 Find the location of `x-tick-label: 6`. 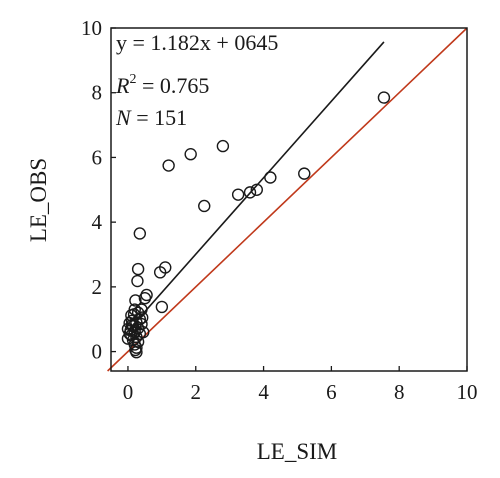

x-tick-label: 6 is located at coordinates (331, 392).